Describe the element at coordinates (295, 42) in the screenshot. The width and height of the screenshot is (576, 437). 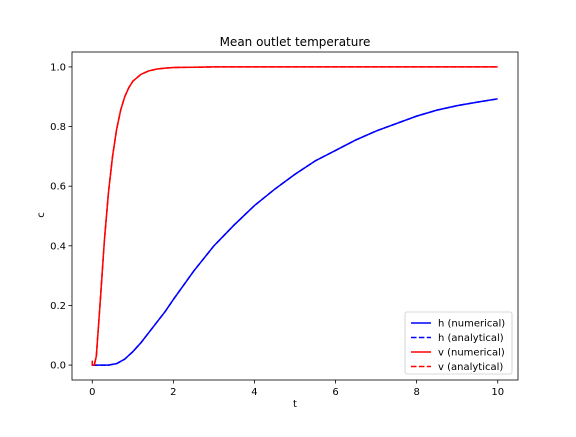
I see `chart-title: Mean outlet temperature` at that location.